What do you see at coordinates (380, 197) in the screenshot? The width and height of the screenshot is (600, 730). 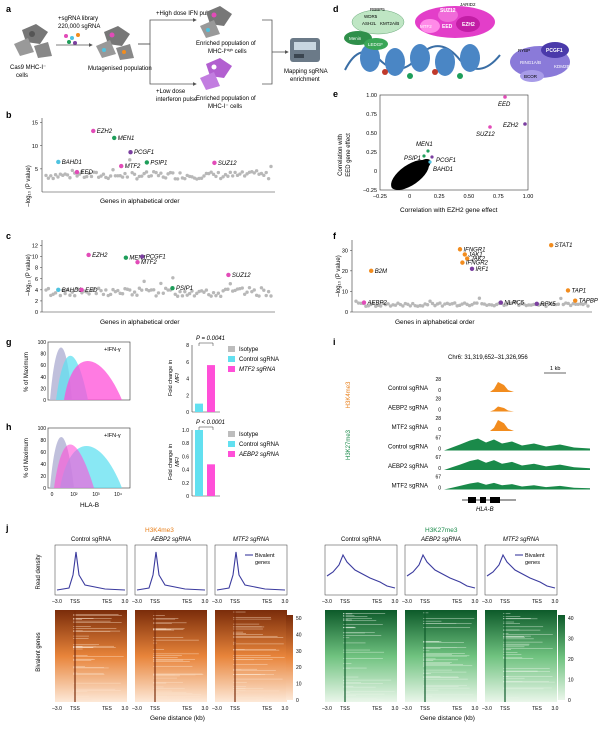 I see `e-xtick-label: –0.25` at bounding box center [380, 197].